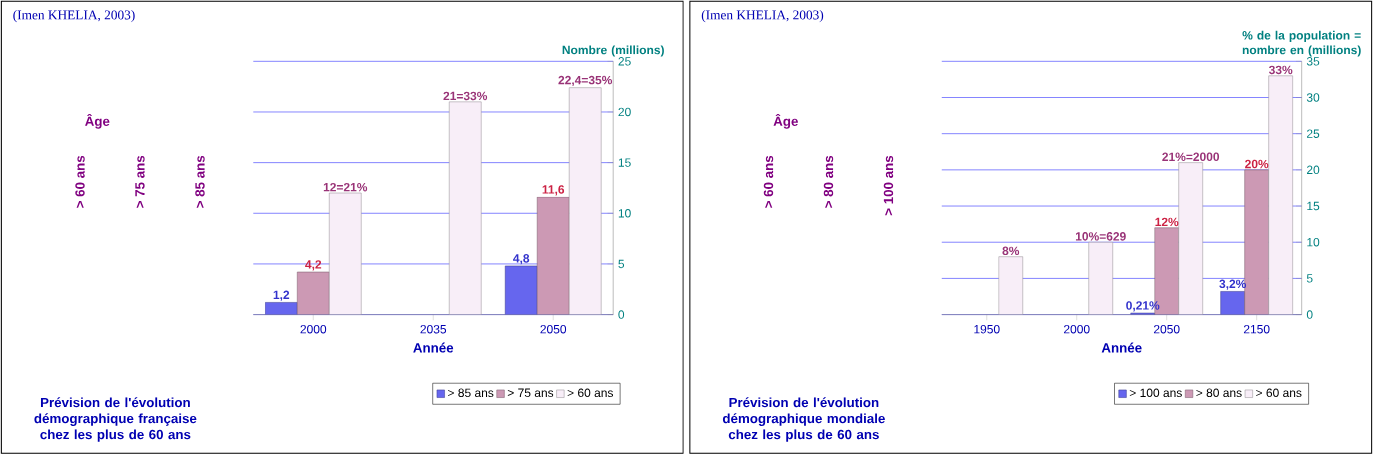 The image size is (1377, 455). I want to click on legend-label: > 100 ans, so click(1155, 393).